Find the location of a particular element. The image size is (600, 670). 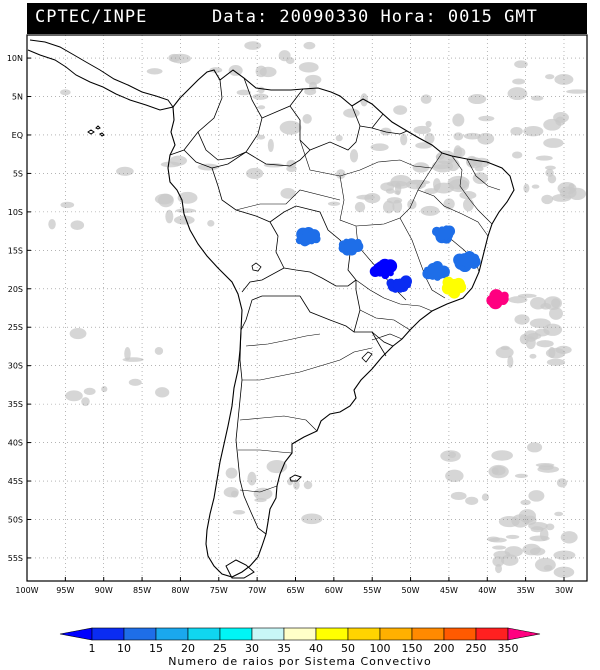

lon-label: 75W is located at coordinates (219, 590).